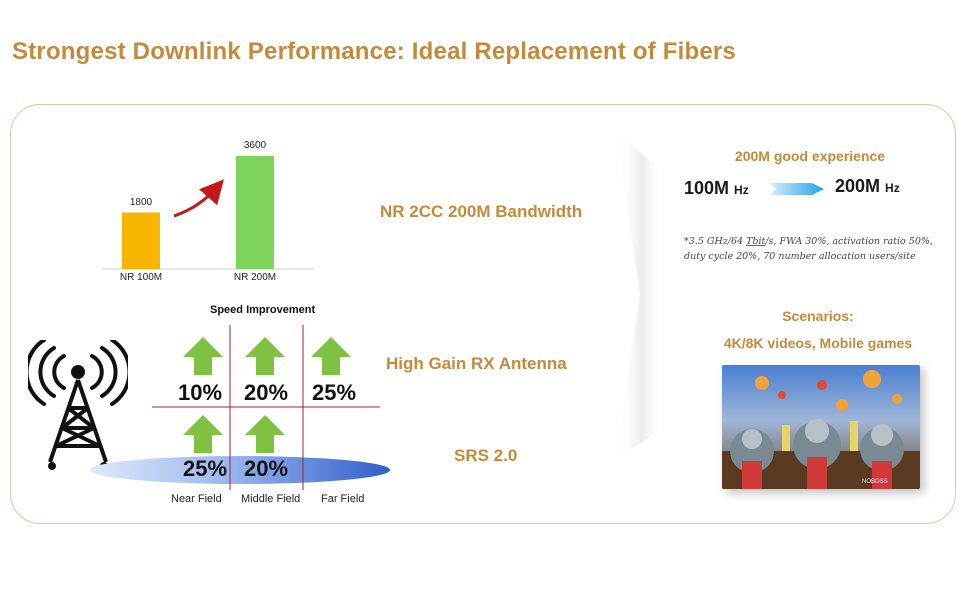 This screenshot has height=600, width=970. What do you see at coordinates (200, 392) in the screenshot?
I see `pct-near-upper: 10%` at bounding box center [200, 392].